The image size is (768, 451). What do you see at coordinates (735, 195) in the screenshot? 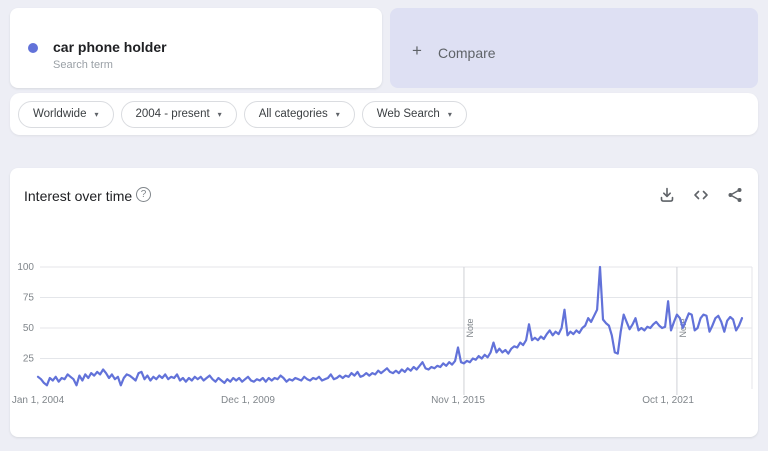
I see `share-icon` at bounding box center [735, 195].